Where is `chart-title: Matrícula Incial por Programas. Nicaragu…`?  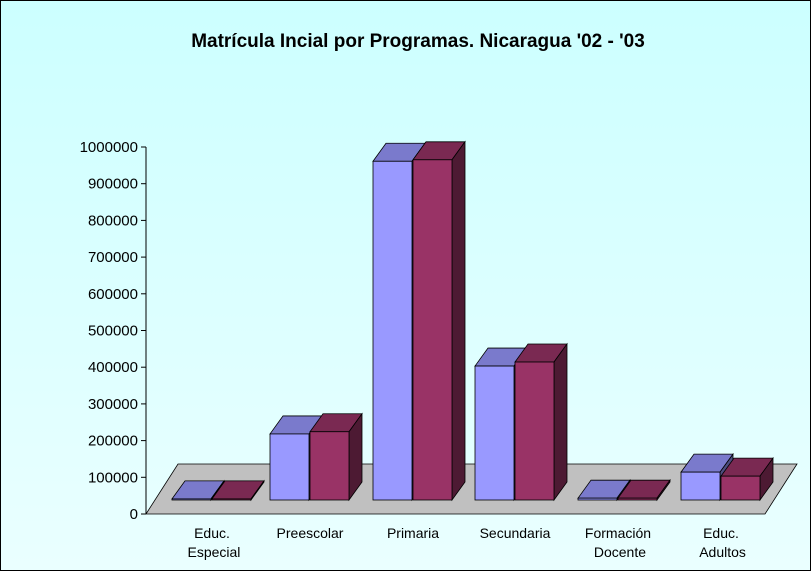
chart-title: Matrícula Incial por Programas. Nicaragu… is located at coordinates (418, 41).